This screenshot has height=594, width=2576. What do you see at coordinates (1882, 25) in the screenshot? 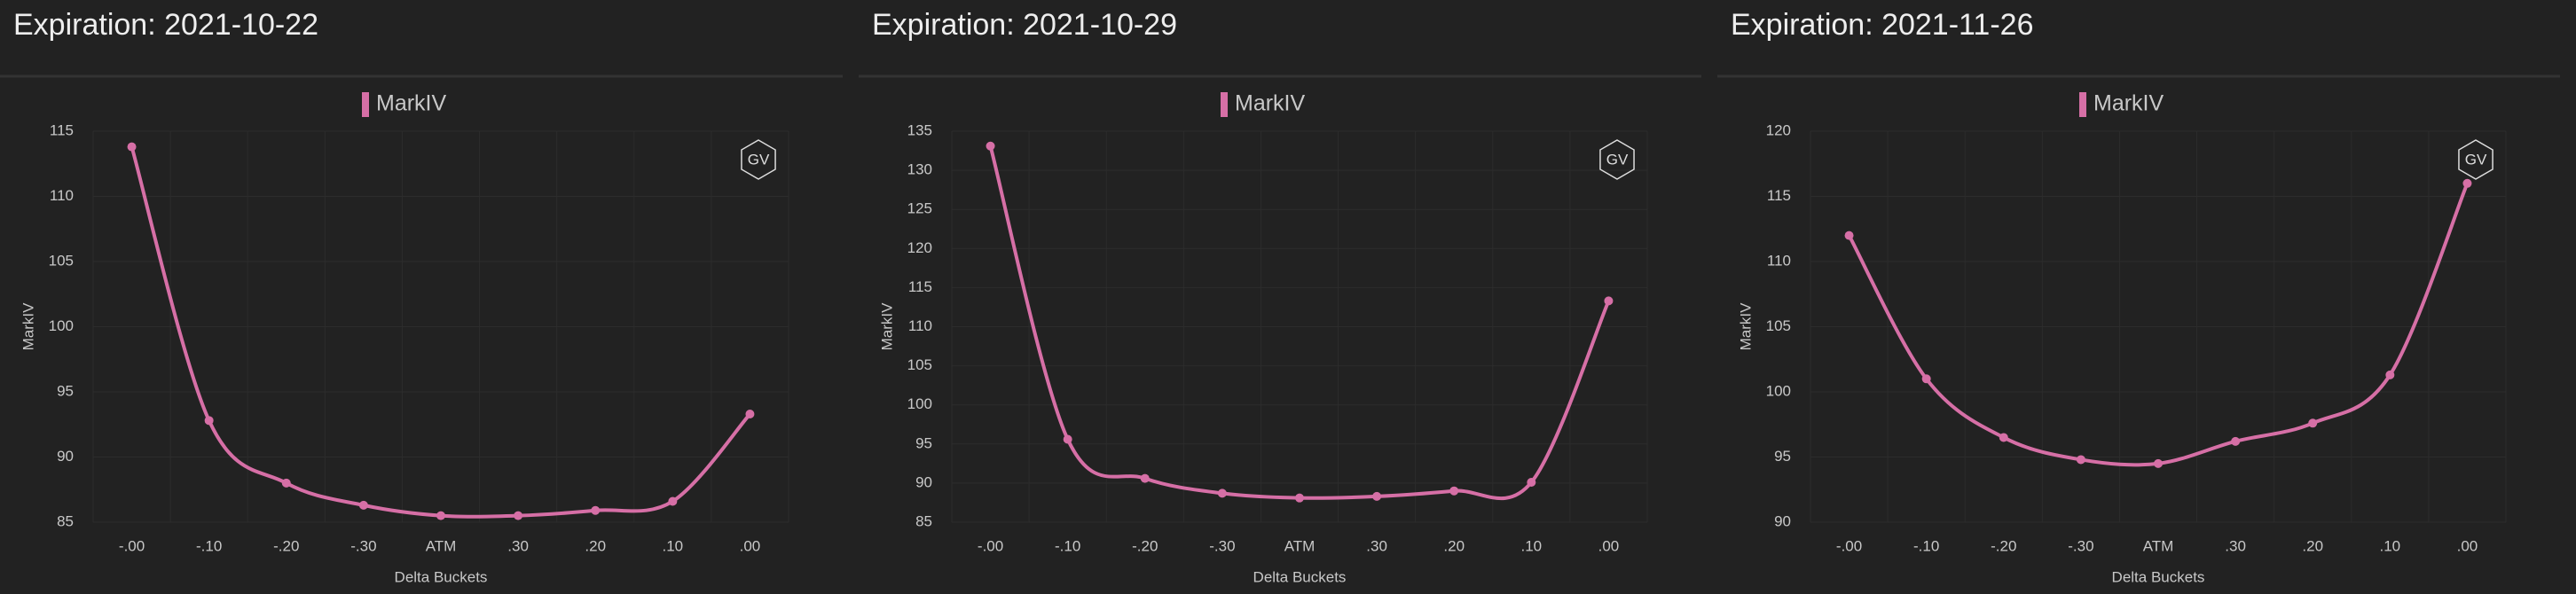
I see `chart-title: Expiration: 2021-11-26` at bounding box center [1882, 25].